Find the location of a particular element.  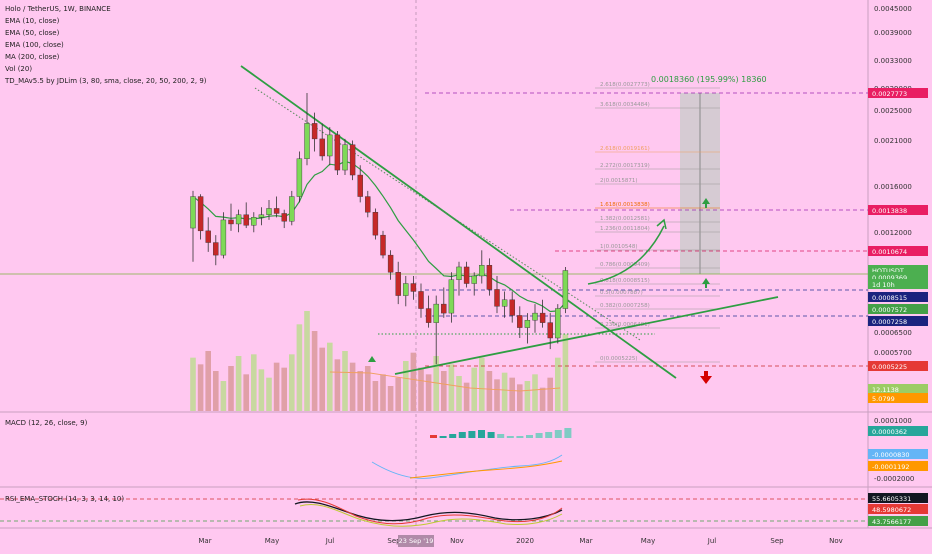

indicator-volume: Vol (20) is located at coordinates (18, 69).